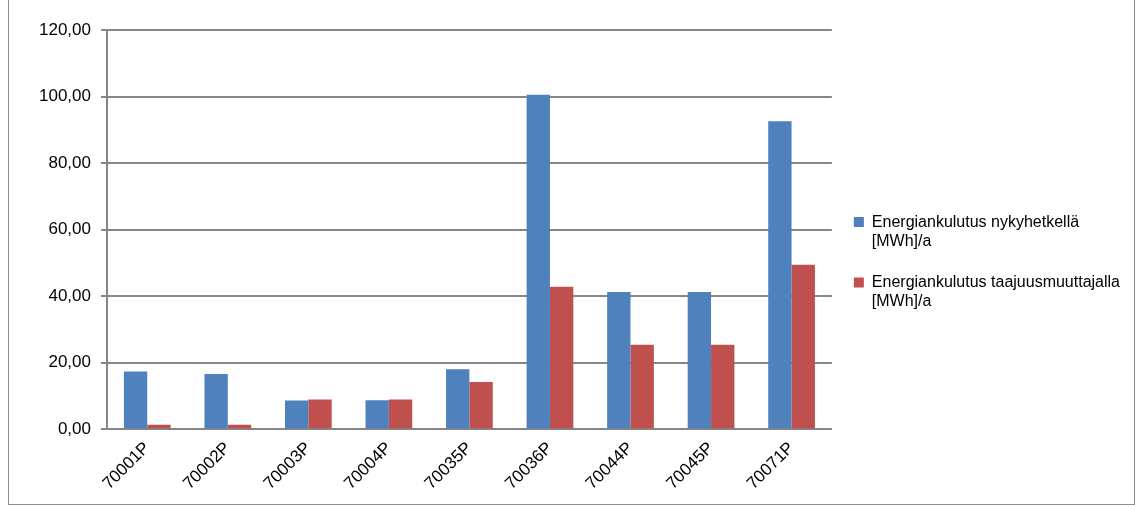 Image resolution: width=1135 pixels, height=507 pixels. I want to click on y-tick-label: 40,00, so click(69, 295).